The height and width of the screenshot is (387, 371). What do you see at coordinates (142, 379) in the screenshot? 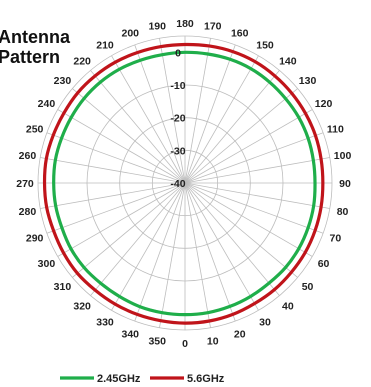
I see `legend: 2.45GHz 5.6GHz` at bounding box center [142, 379].